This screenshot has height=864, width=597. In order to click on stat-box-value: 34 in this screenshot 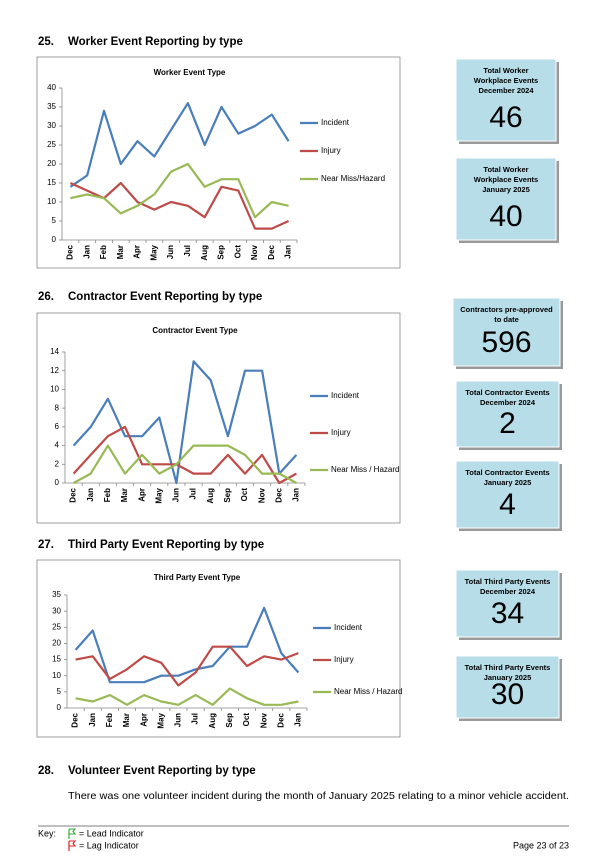, I will do `click(507, 613)`.